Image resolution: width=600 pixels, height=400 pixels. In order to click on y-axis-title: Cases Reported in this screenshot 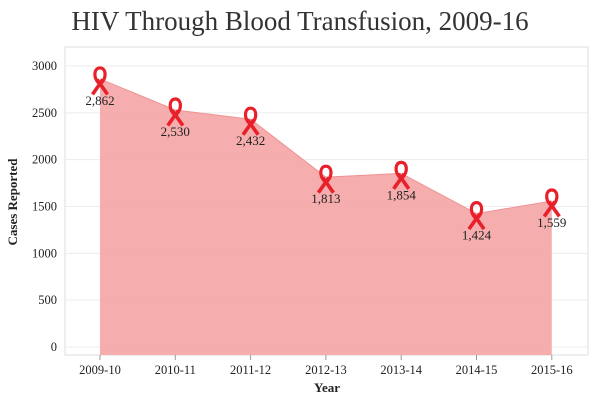, I will do `click(12, 202)`.